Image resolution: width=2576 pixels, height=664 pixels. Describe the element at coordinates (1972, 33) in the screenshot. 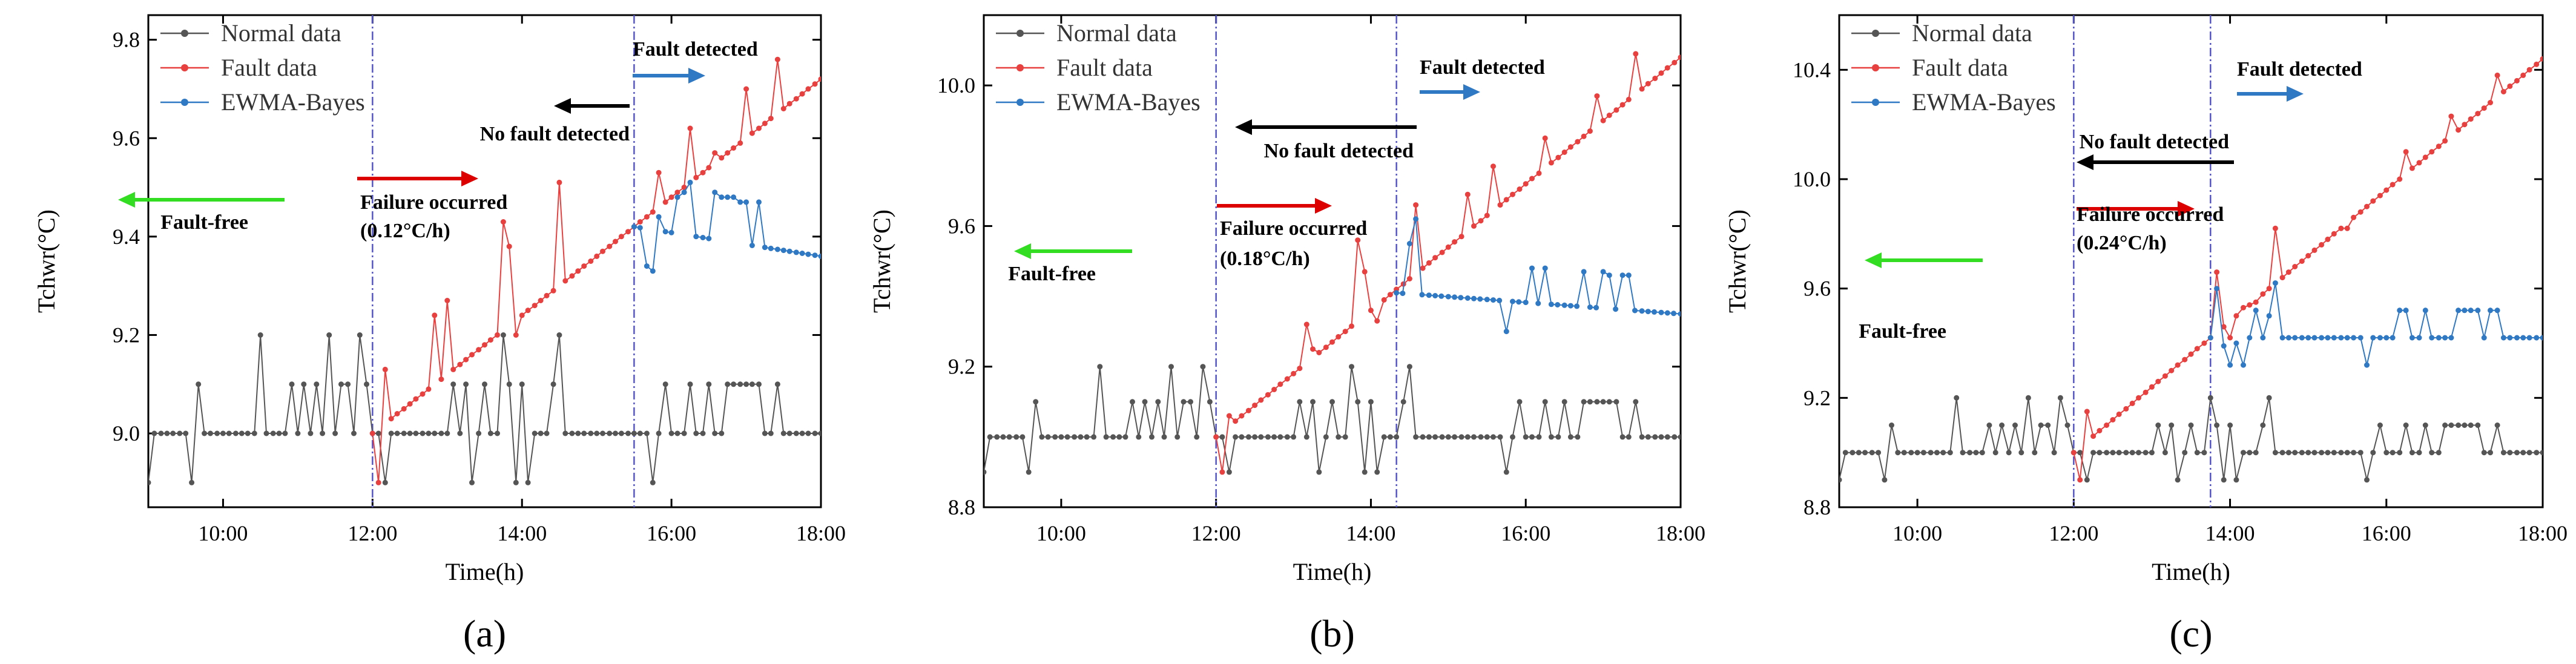

I see `legend-normal-data-label: Normal data` at that location.